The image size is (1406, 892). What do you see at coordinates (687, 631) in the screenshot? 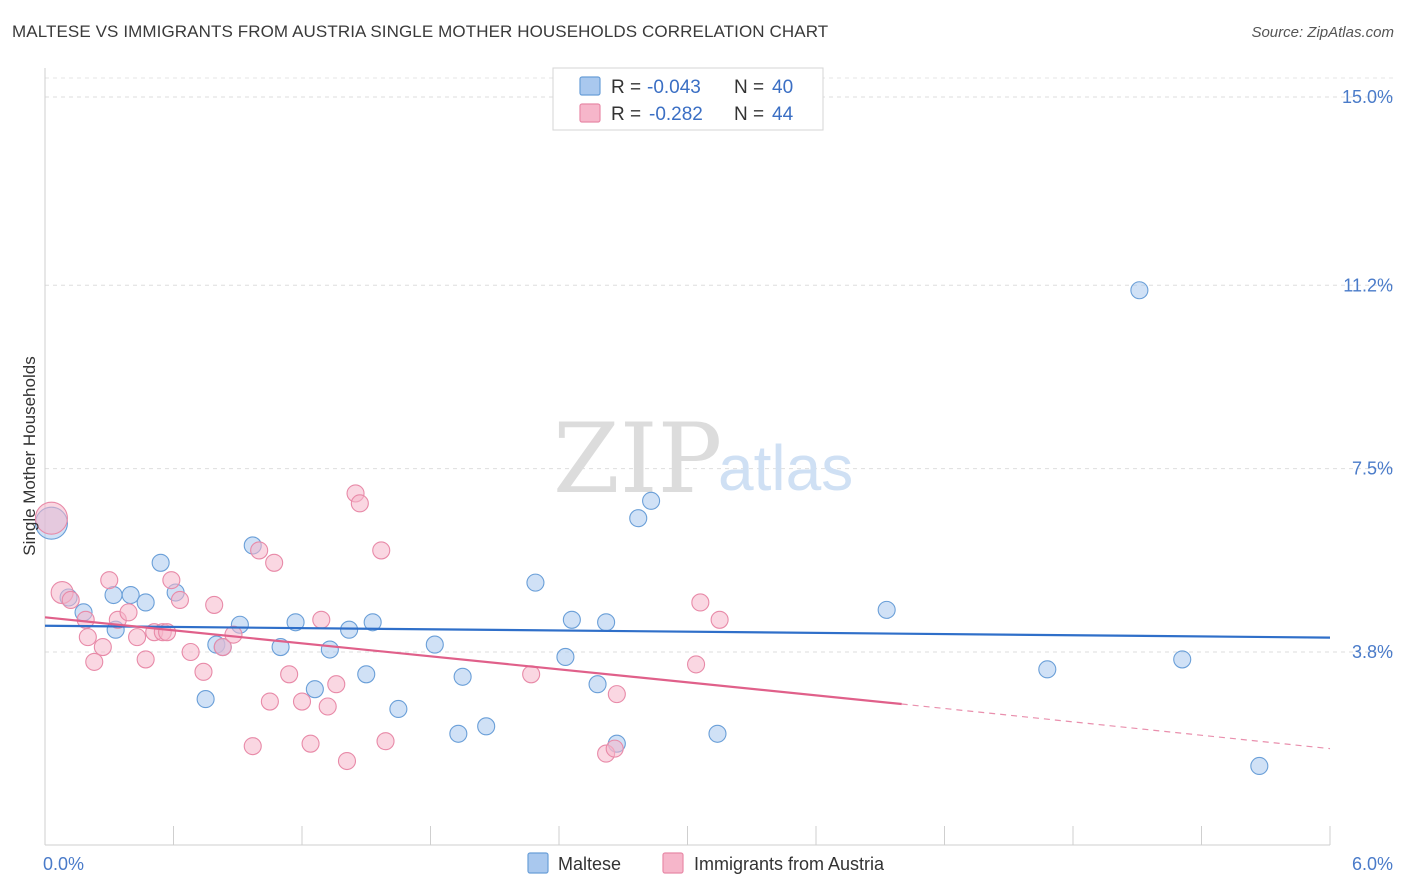
I see `trend-line-maltese` at bounding box center [687, 631].